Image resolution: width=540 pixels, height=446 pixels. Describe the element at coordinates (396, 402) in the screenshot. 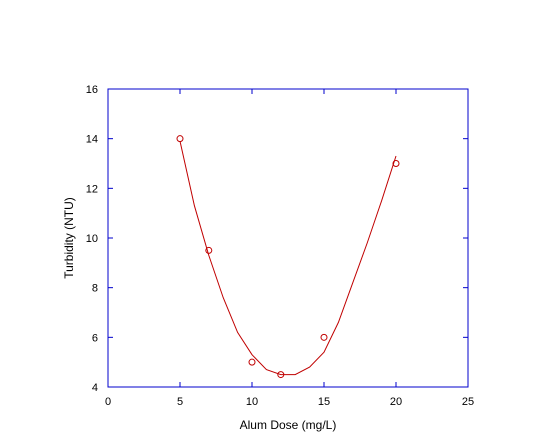

I see `x-tick-label: 20` at that location.